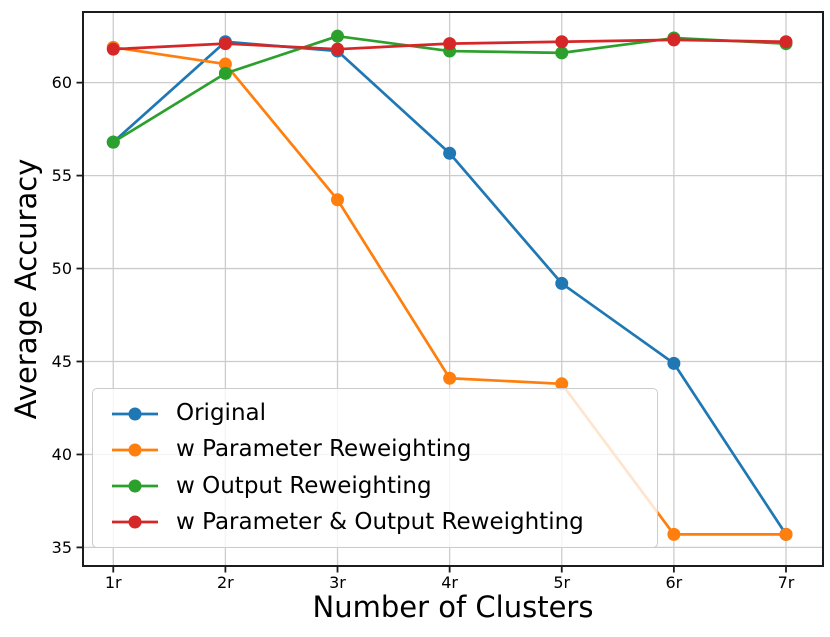  Describe the element at coordinates (221, 413) in the screenshot. I see `legend-label: Original` at that location.